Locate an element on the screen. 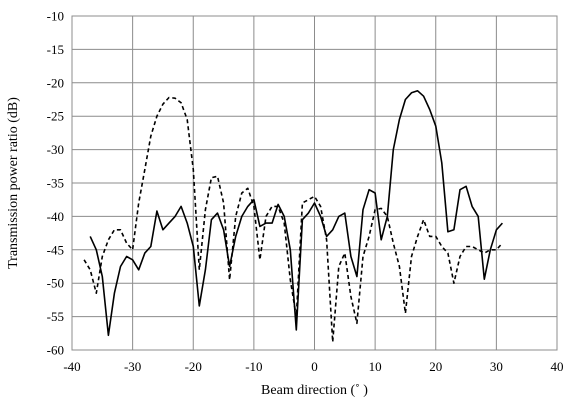 This screenshot has height=420, width=582. x-tick-label: 20 is located at coordinates (435, 366).